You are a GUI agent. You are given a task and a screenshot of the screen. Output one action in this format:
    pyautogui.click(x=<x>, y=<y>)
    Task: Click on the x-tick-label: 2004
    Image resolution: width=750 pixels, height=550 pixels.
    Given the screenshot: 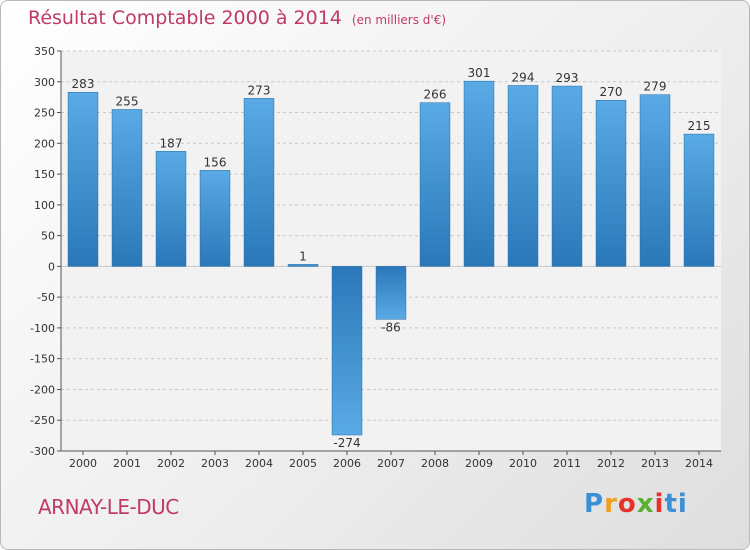 What is the action you would take?
    pyautogui.click(x=259, y=463)
    